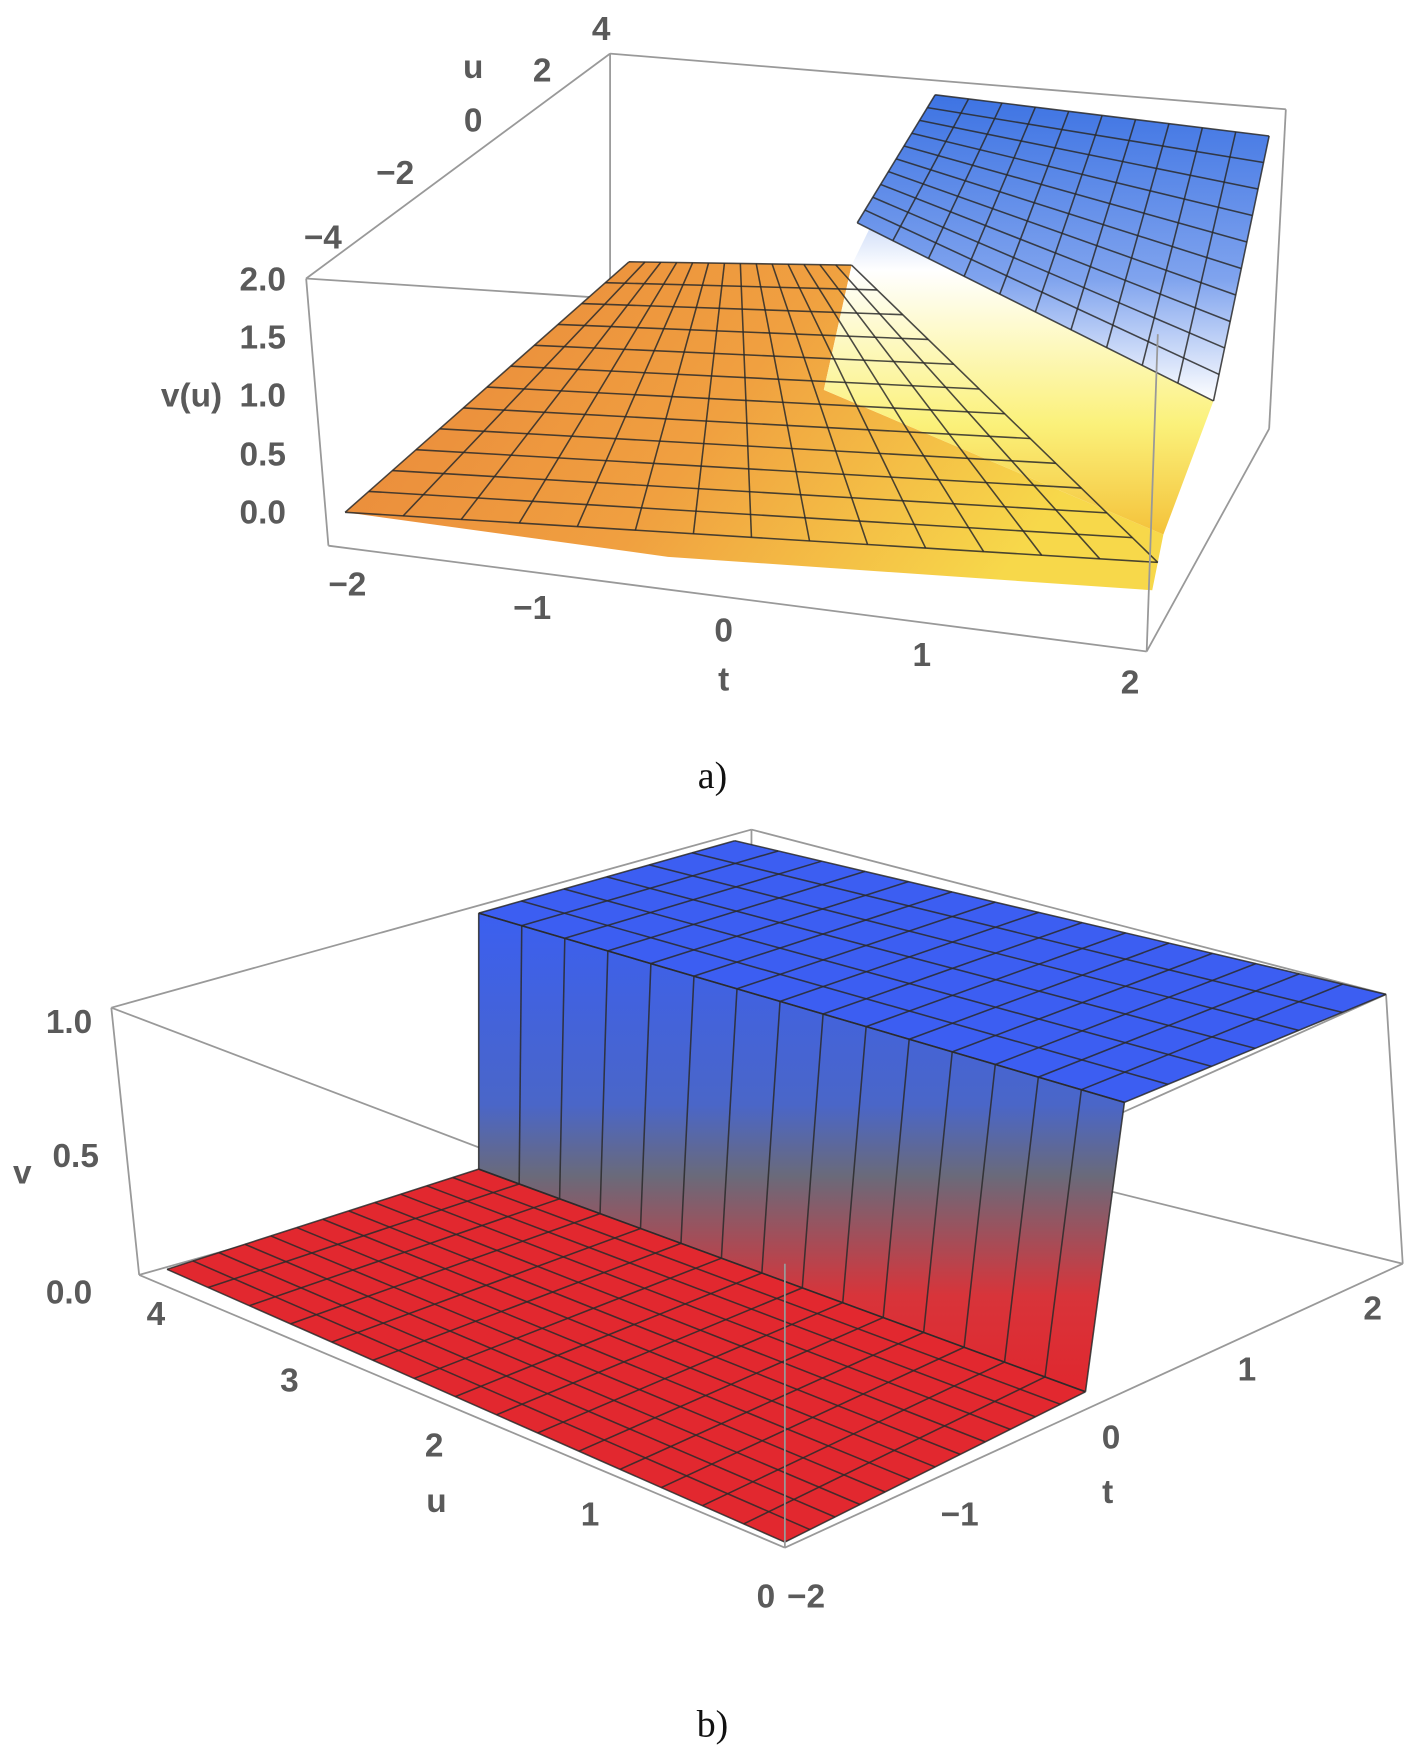  Describe the element at coordinates (323, 237) in the screenshot. I see `u-tick: −4` at that location.